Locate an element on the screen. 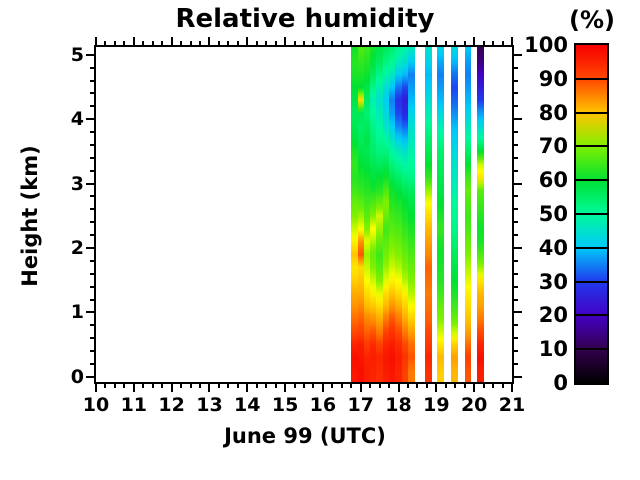 Image resolution: width=640 pixels, height=480 pixels. x-tick-label: 16 is located at coordinates (323, 405).